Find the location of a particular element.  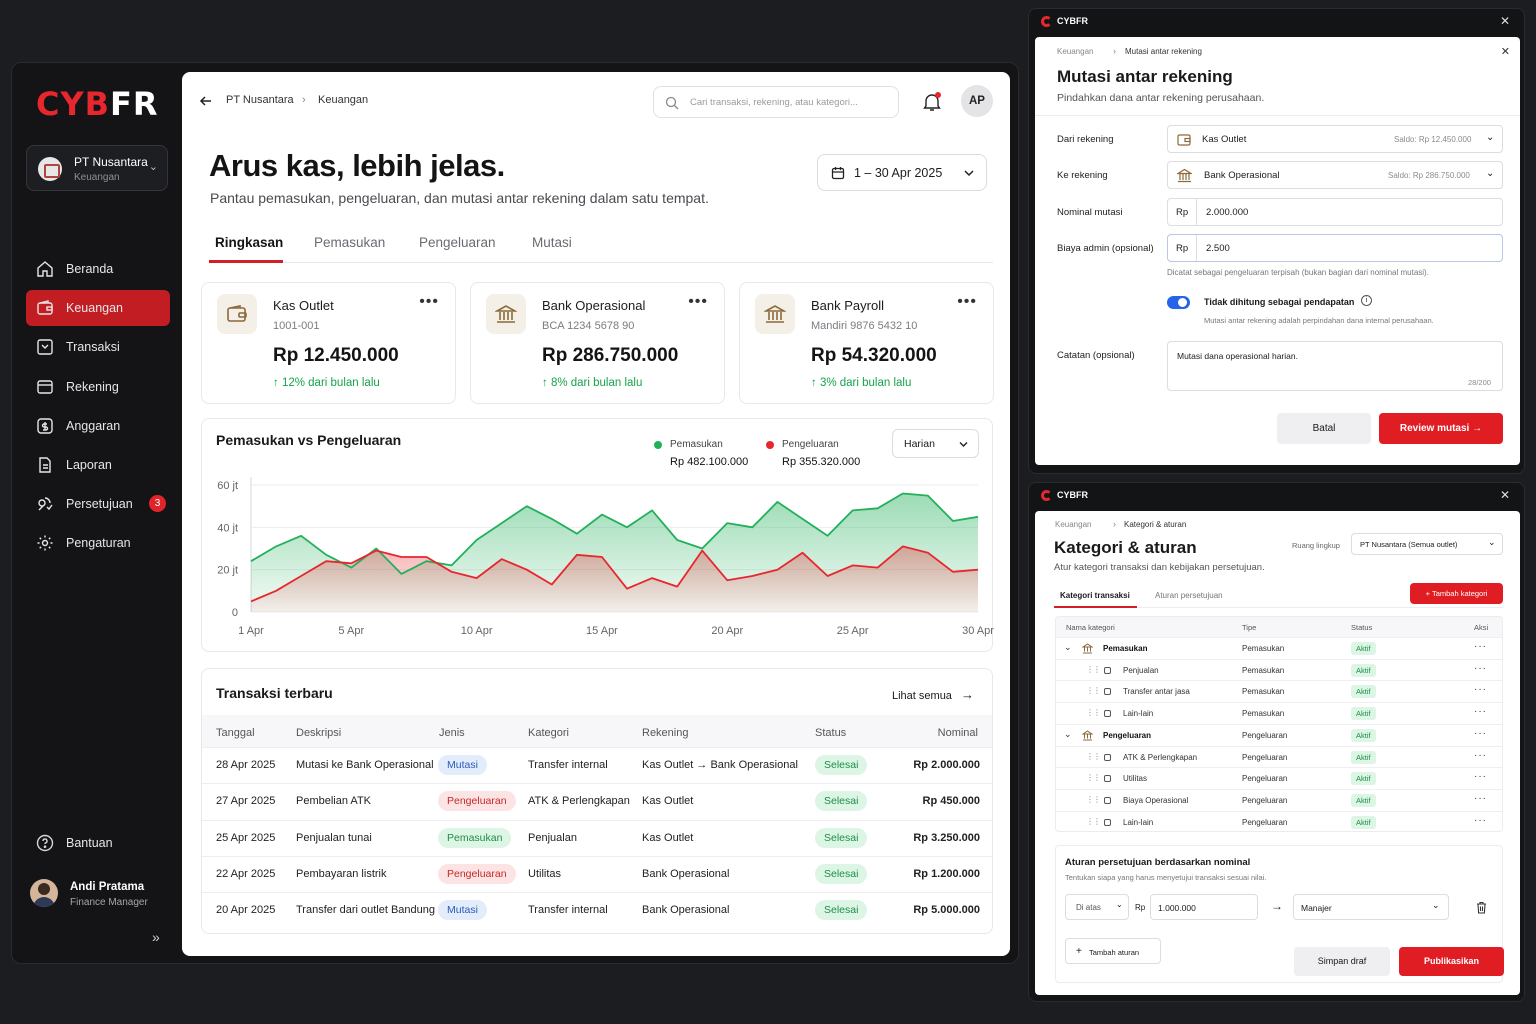

category-row: ⋮⋮ Lain-lain Pemasukan Aktif ··· is located at coordinates (1279, 713).